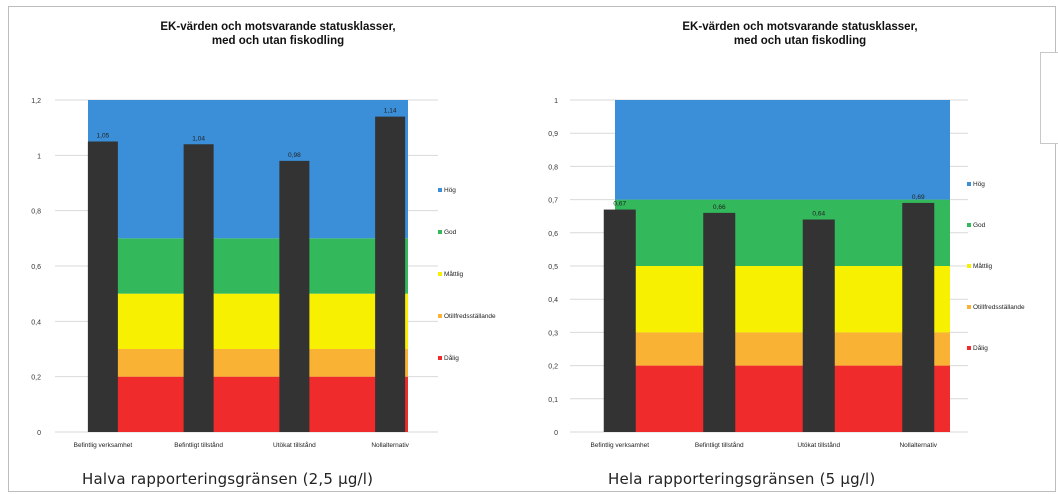  Describe the element at coordinates (782, 299) in the screenshot. I see `right-band-maattlig` at that location.